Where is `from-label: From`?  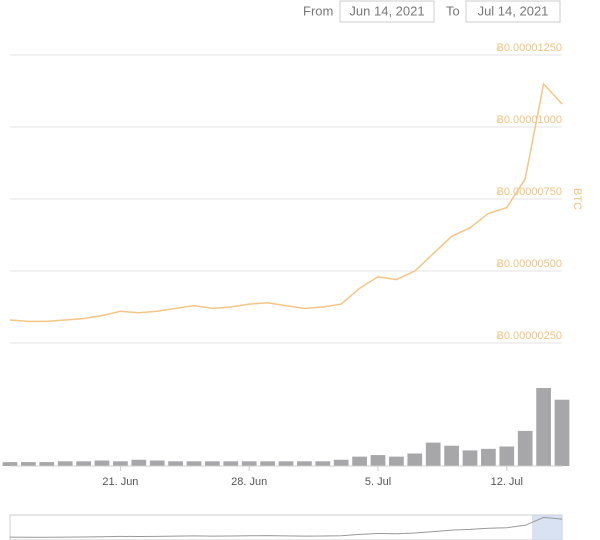 from-label: From is located at coordinates (318, 10).